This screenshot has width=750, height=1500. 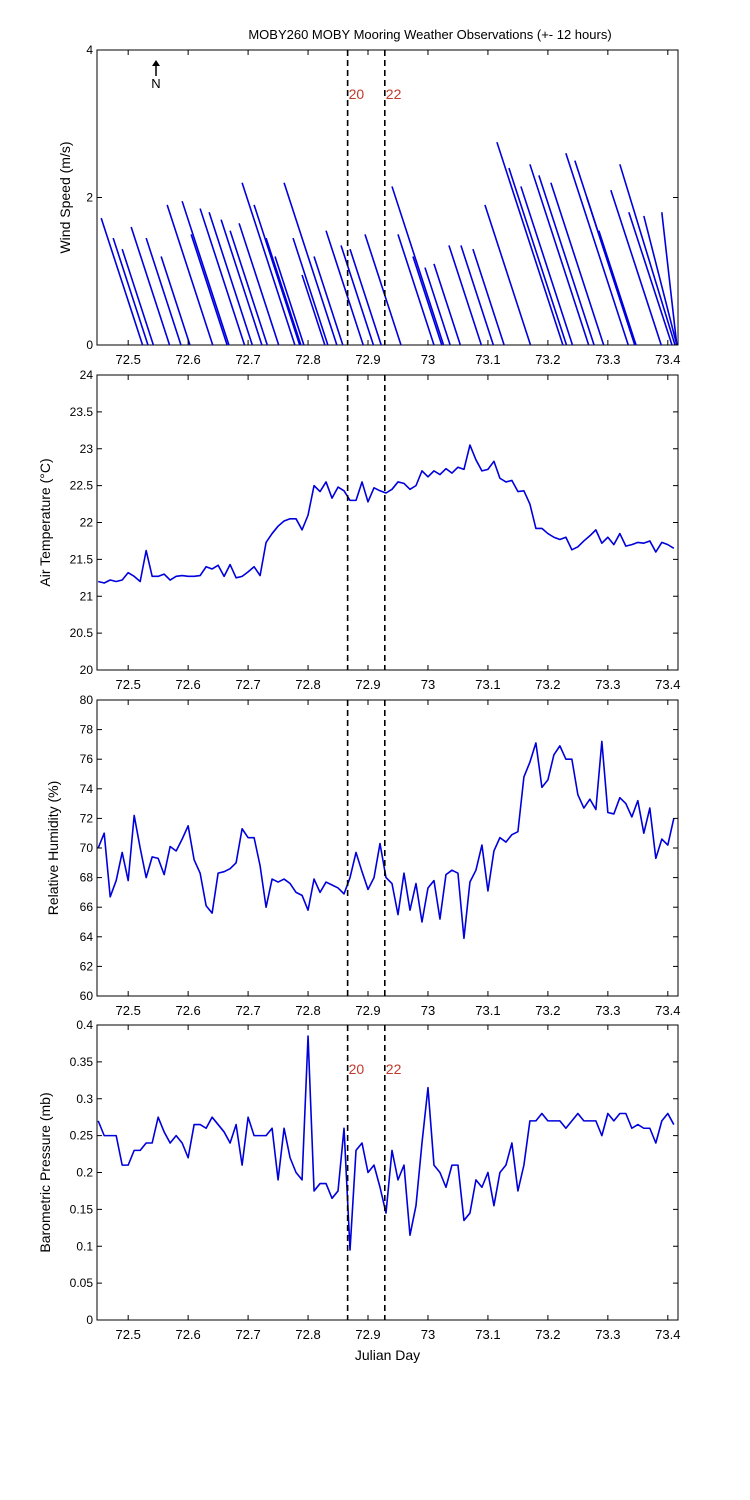 What do you see at coordinates (89, 50) in the screenshot?
I see `y-tick-label: 4` at bounding box center [89, 50].